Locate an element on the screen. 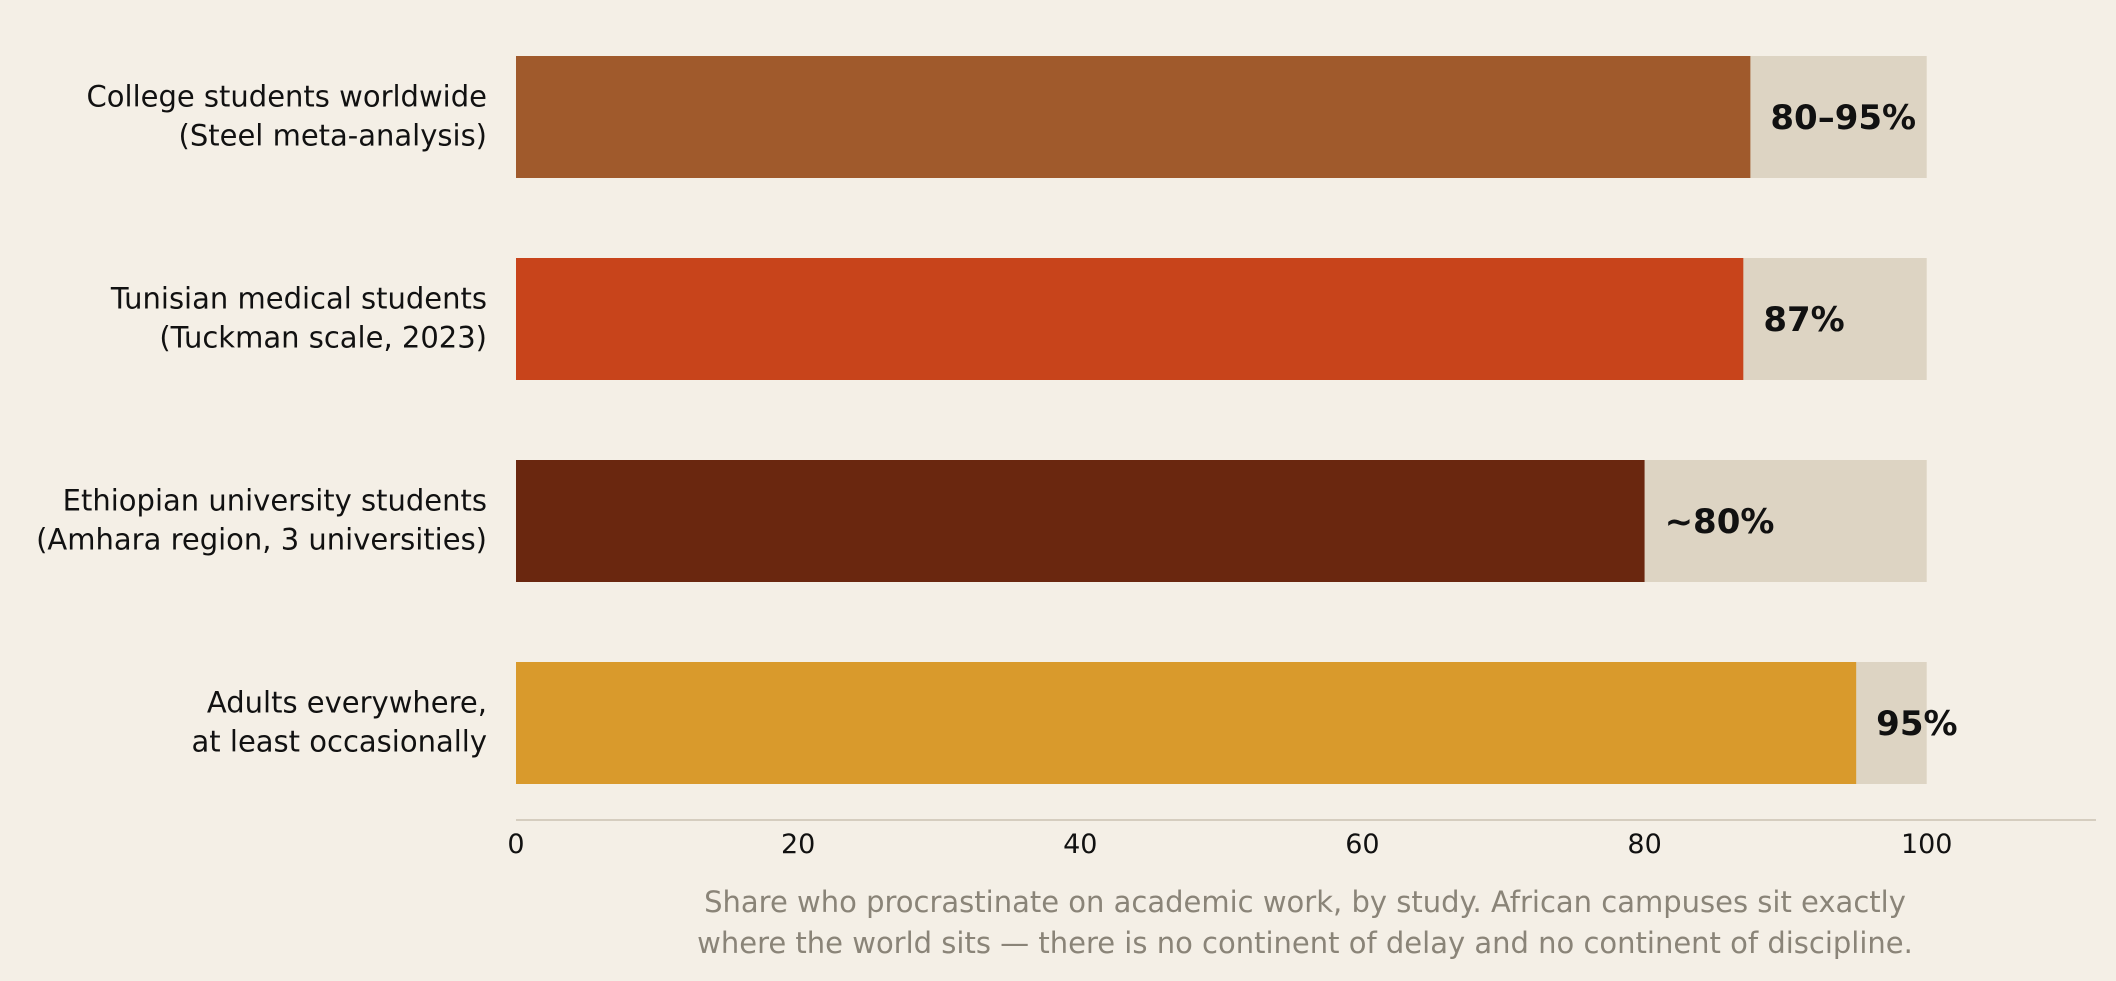 This screenshot has width=2116, height=981. x-tick-label-100: 100 is located at coordinates (1927, 844).